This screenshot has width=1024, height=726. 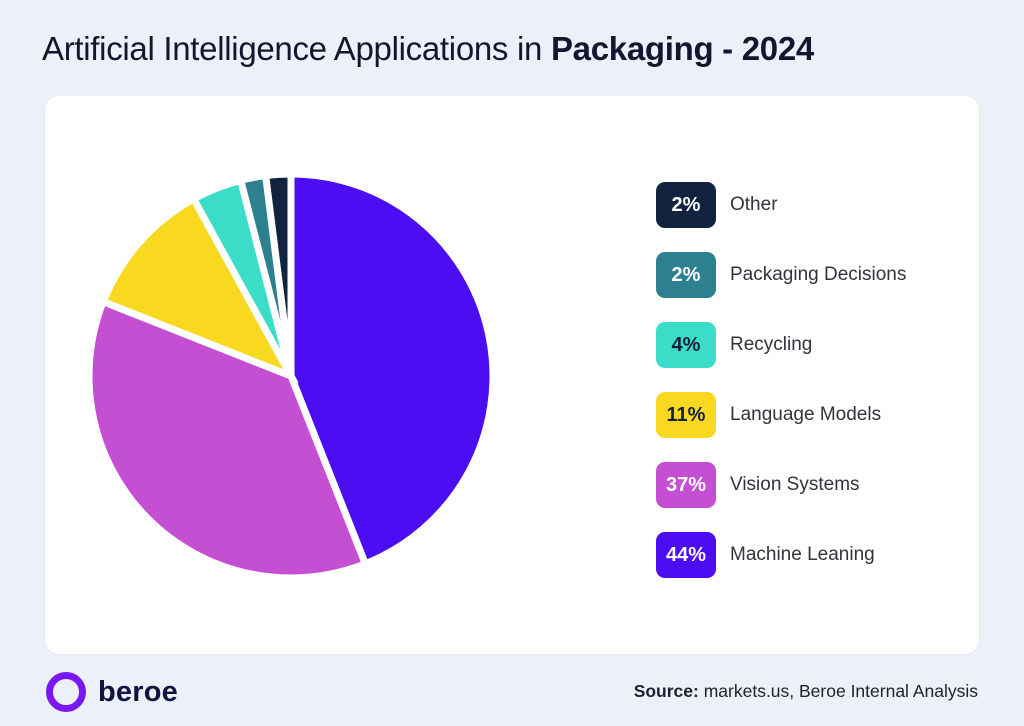 I want to click on legend-label-vision-systems: Vision Systems, so click(x=795, y=484).